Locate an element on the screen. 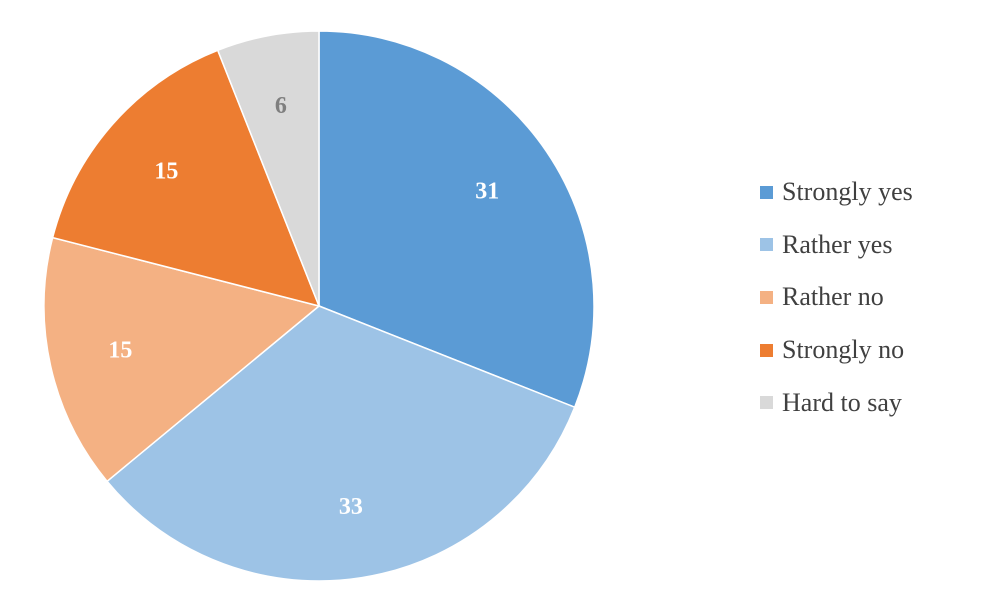  legend-label: Rather yes is located at coordinates (837, 244).